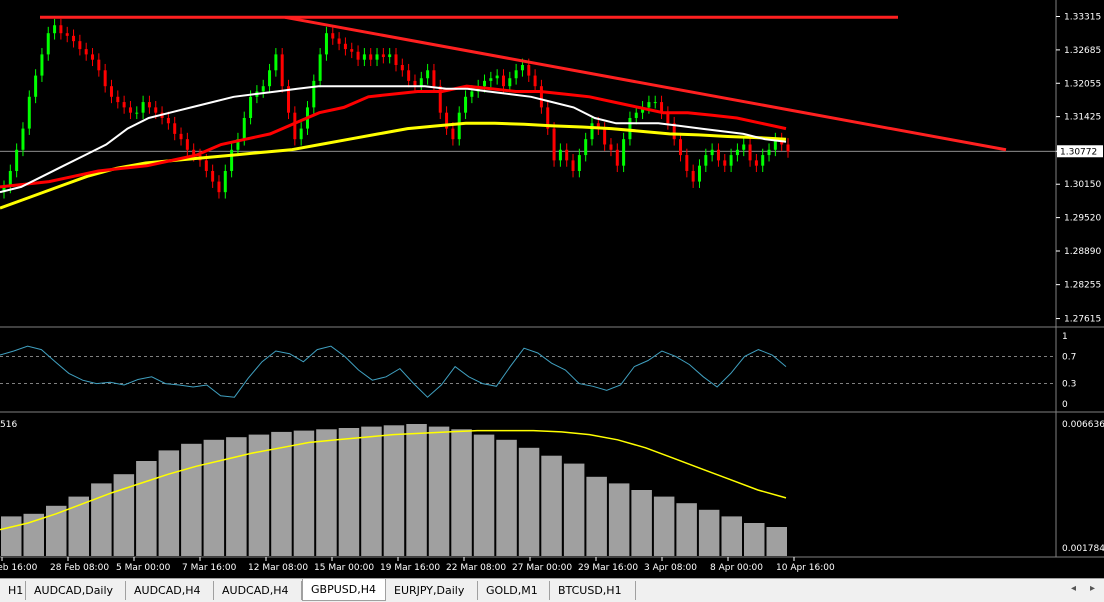  Describe the element at coordinates (514, 590) in the screenshot. I see `tab-gold-m1: GOLD,M1` at that location.